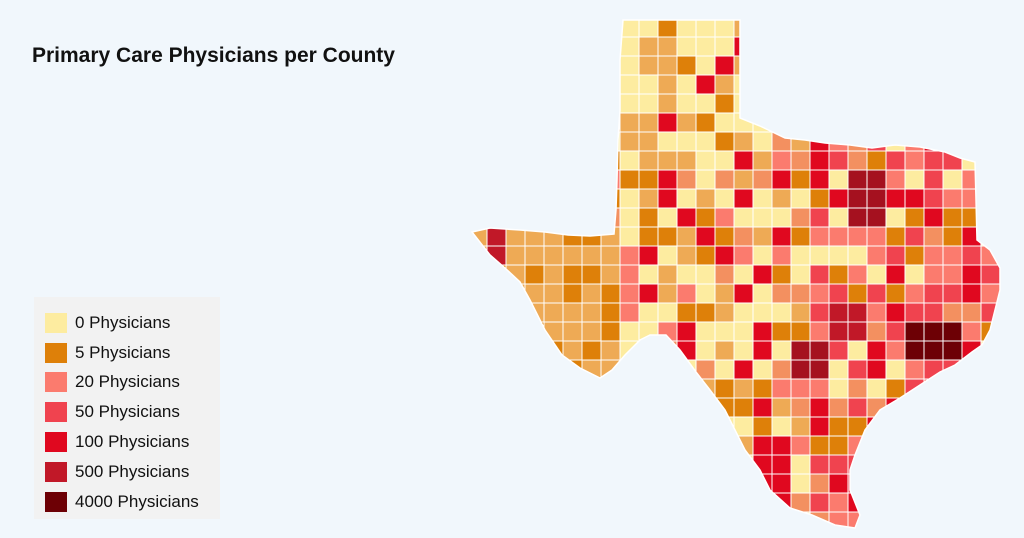 This screenshot has width=1024, height=538. I want to click on legend-label: 0 Physicians, so click(123, 322).